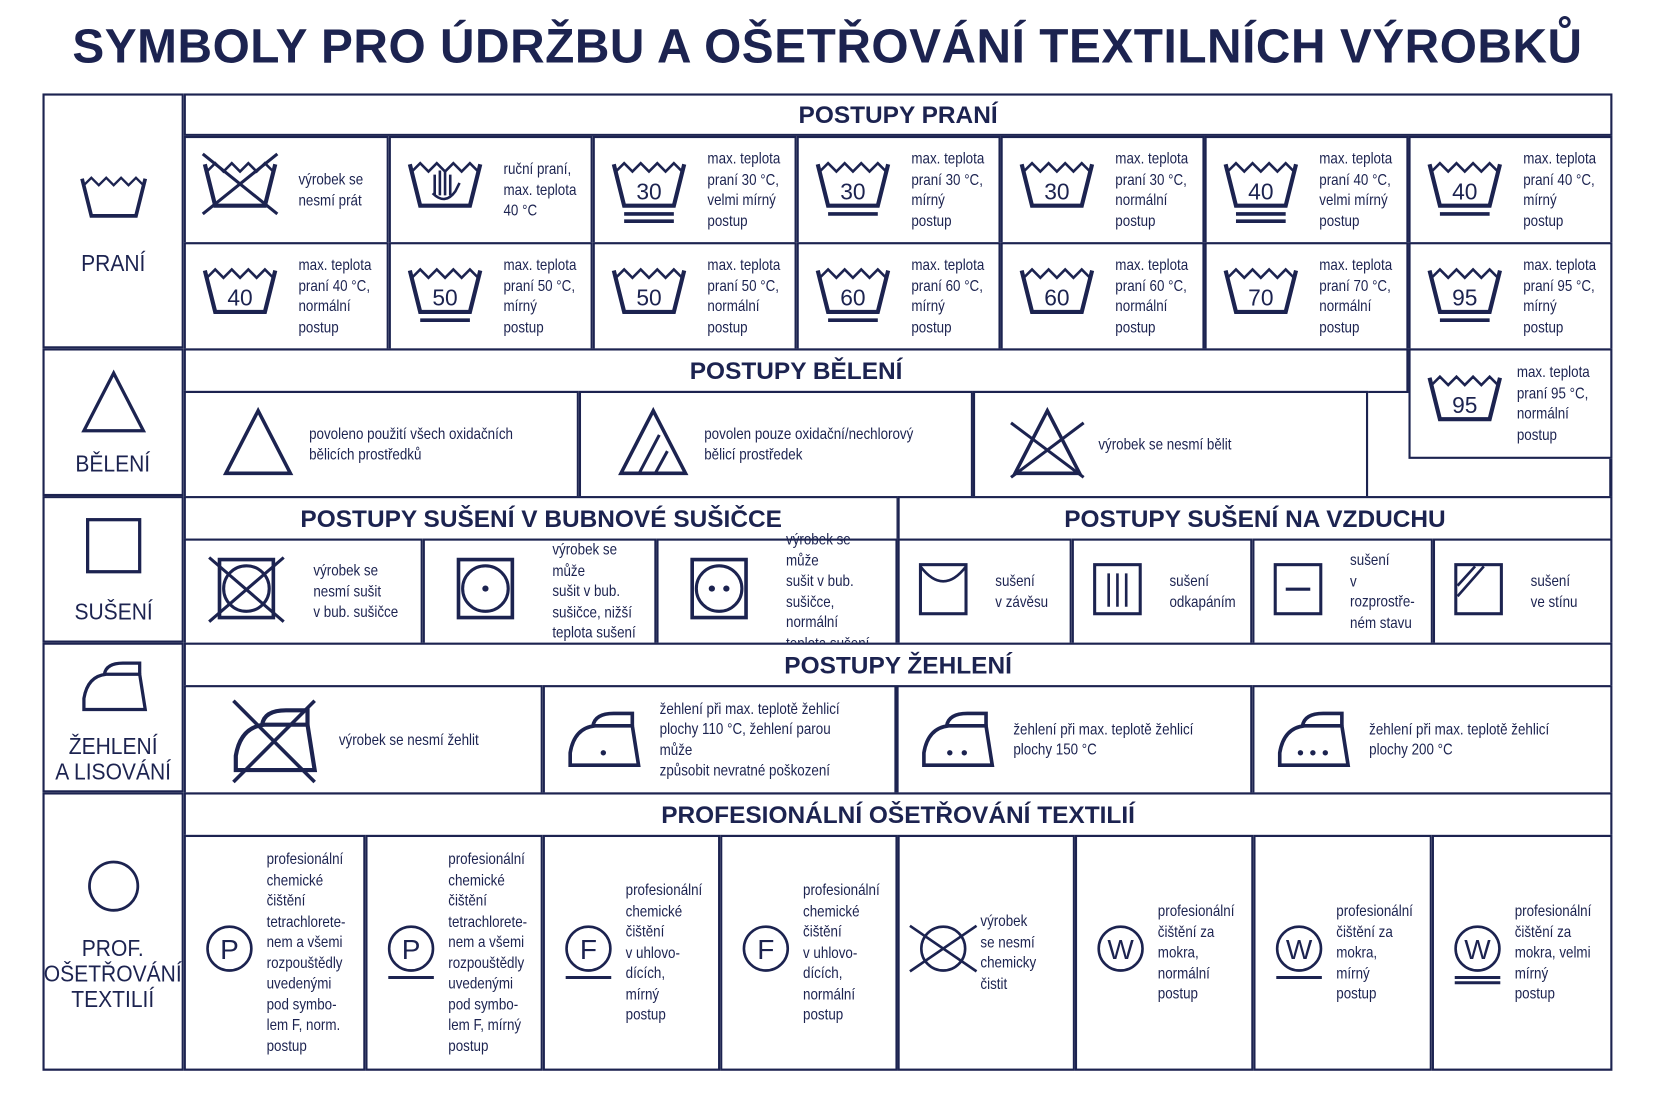 The image size is (1657, 1104). Describe the element at coordinates (490, 296) in the screenshot. I see `wash-symbol-cell: 50 max. teplota praní 50 °C, mírný postup` at that location.